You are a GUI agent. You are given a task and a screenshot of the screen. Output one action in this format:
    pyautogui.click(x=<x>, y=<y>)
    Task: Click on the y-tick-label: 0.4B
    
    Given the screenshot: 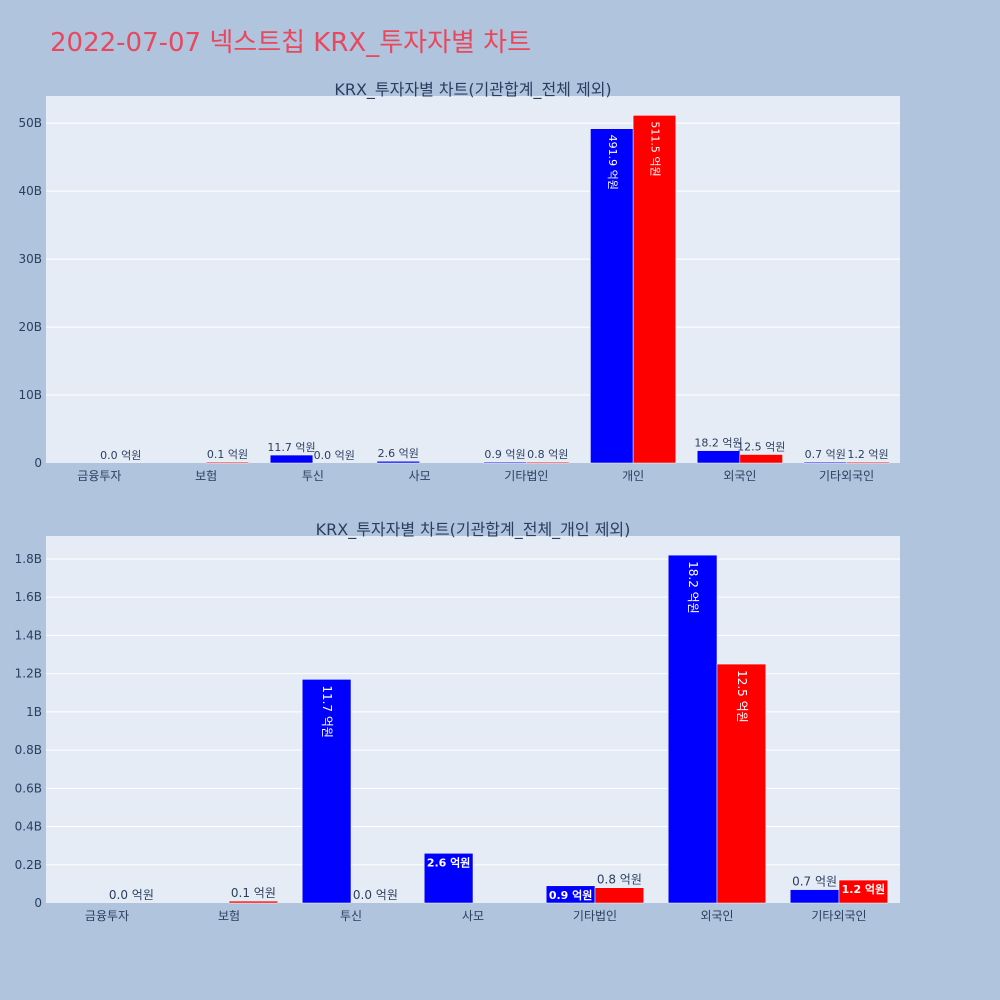 What is the action you would take?
    pyautogui.click(x=28, y=827)
    